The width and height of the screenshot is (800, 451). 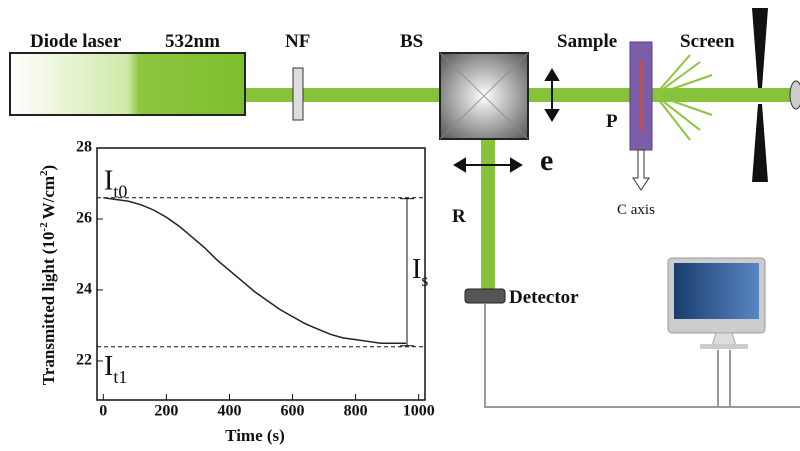 I want to click on label: Diode laser, so click(x=76, y=41).